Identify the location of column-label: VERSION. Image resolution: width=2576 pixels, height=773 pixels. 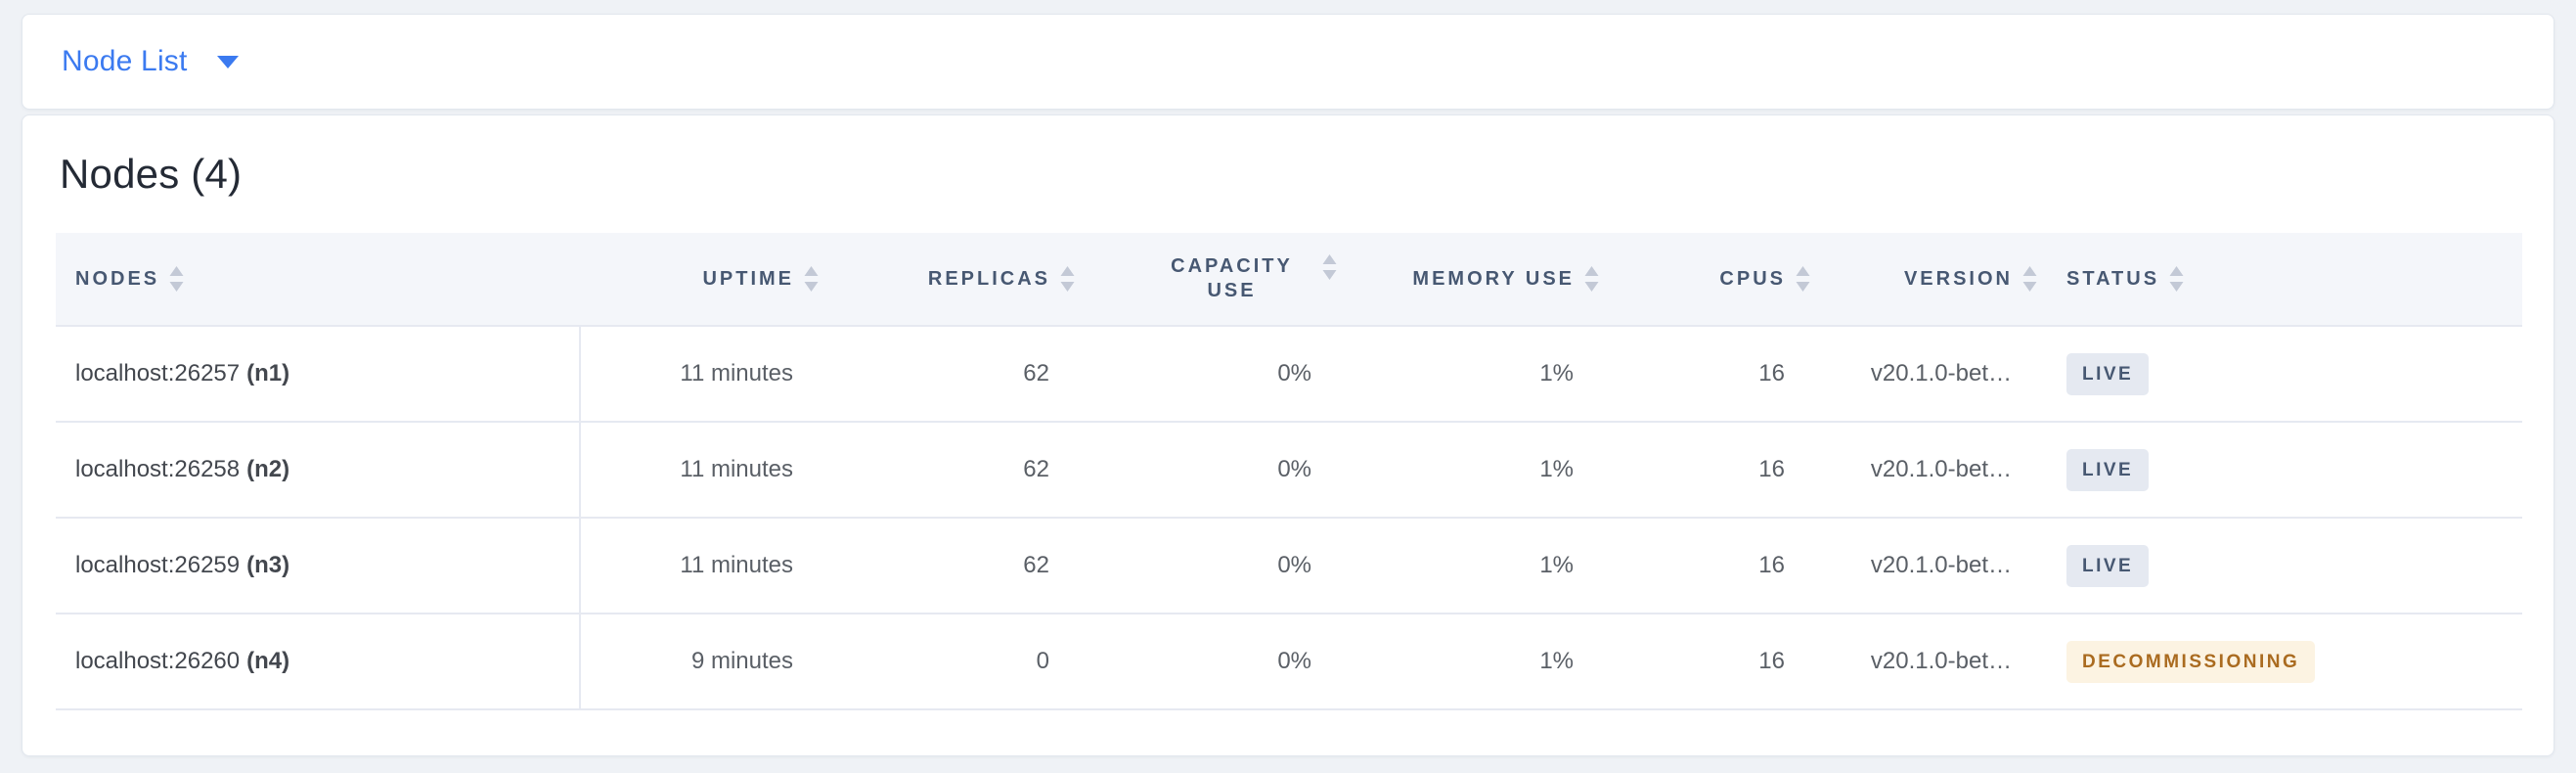
(1958, 278).